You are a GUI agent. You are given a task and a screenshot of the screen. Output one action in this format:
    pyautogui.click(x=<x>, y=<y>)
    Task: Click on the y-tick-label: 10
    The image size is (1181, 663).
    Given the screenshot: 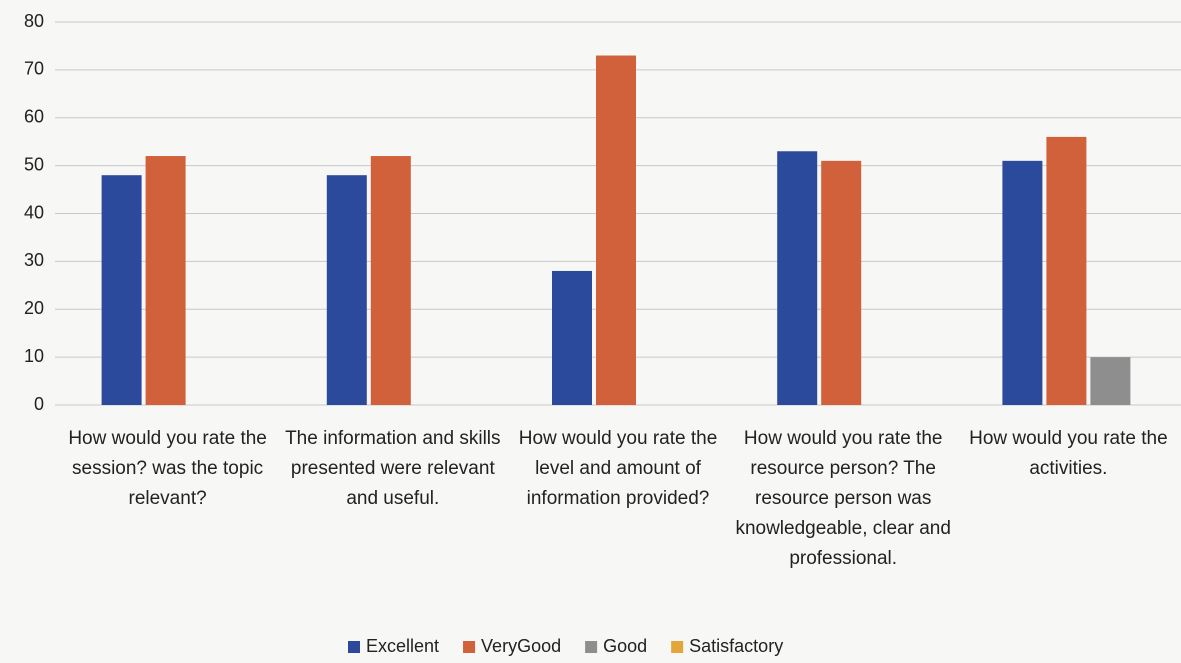 What is the action you would take?
    pyautogui.click(x=34, y=356)
    